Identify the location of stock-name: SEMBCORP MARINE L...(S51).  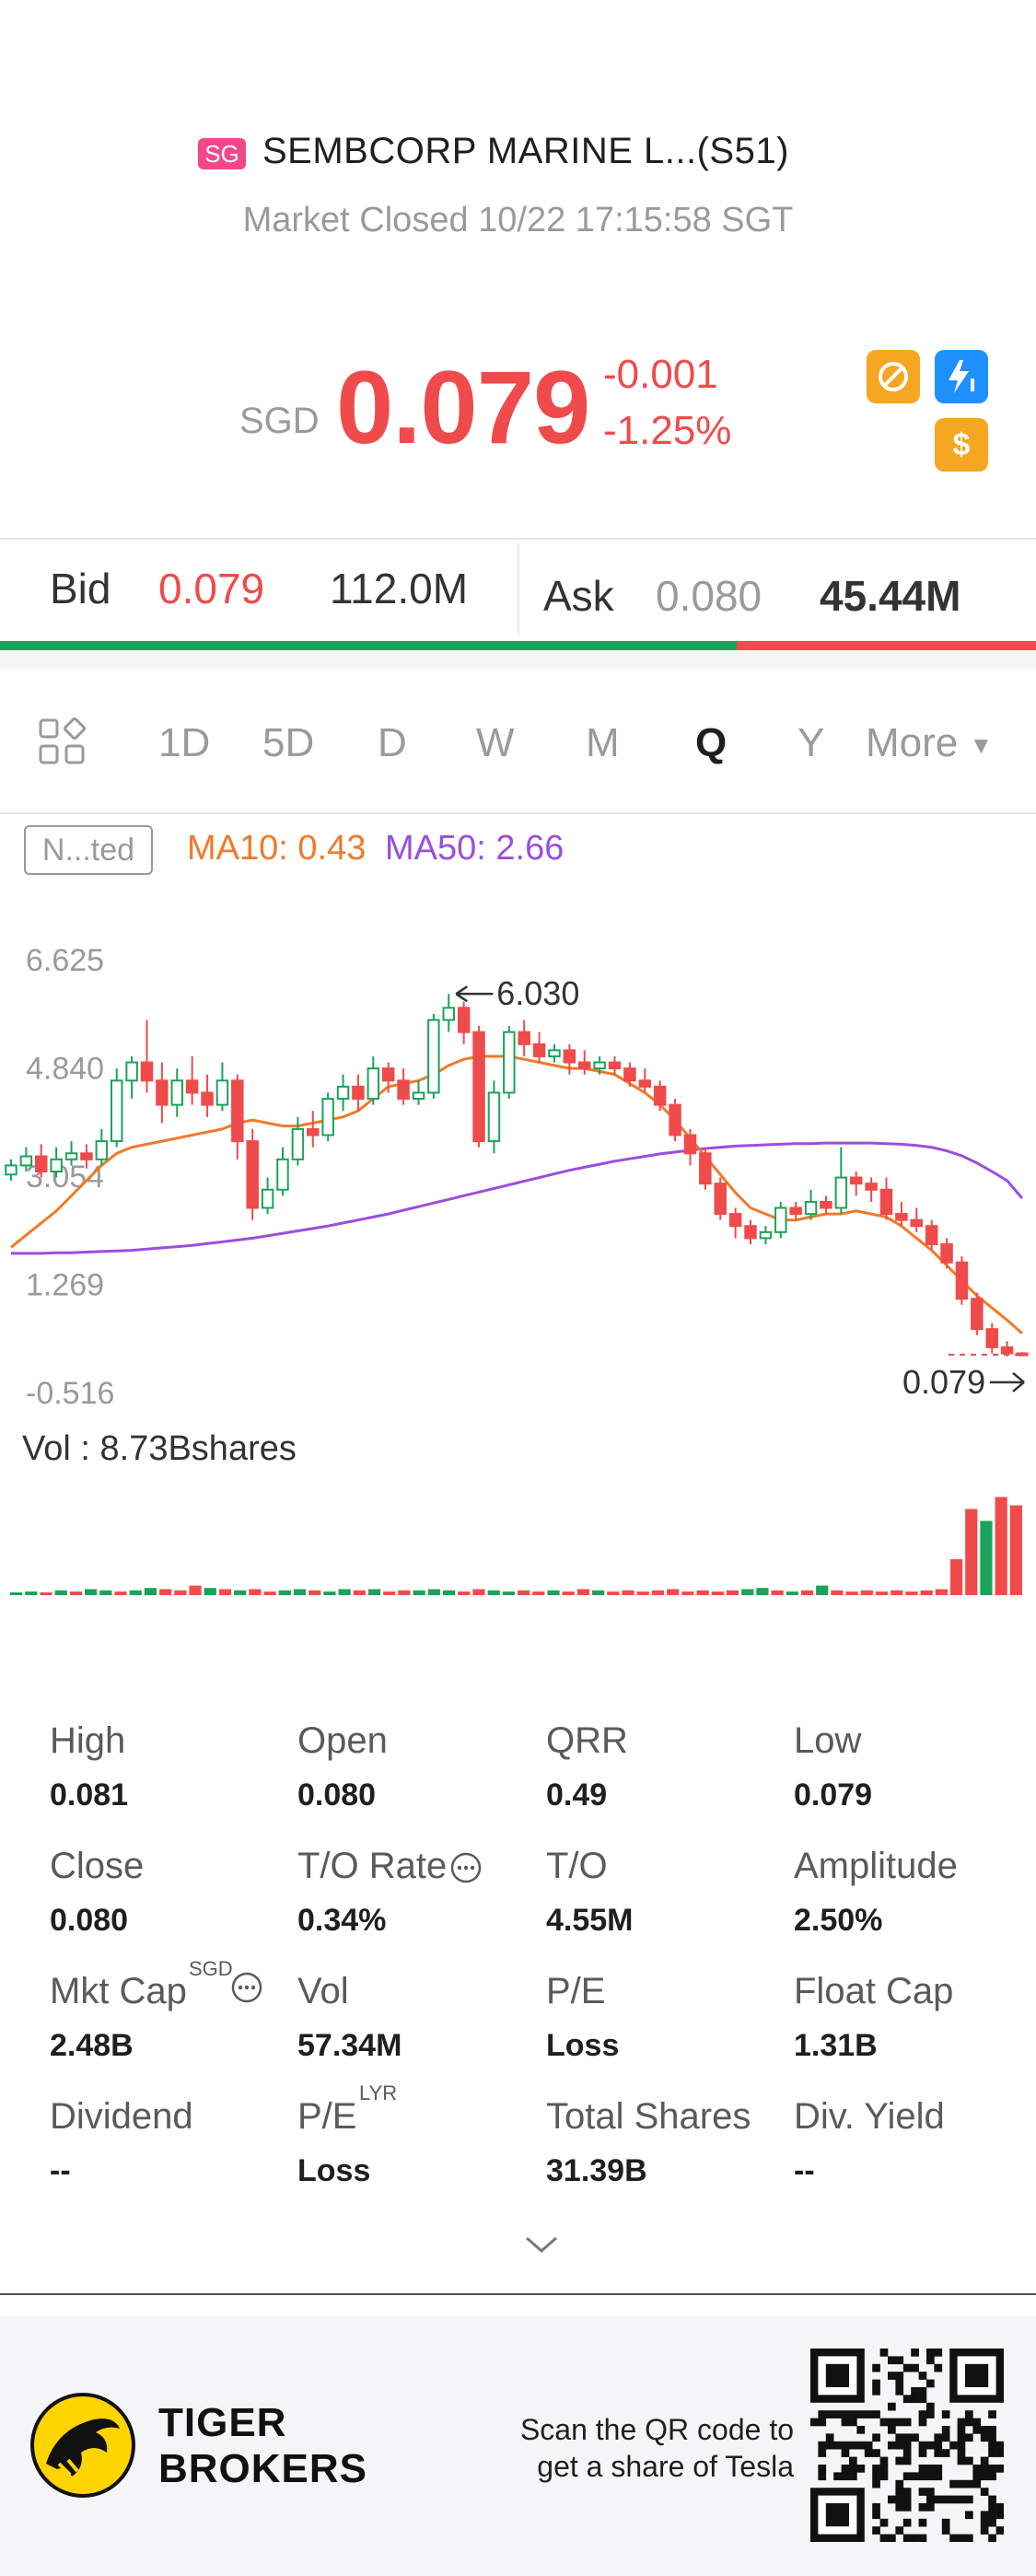
(525, 151).